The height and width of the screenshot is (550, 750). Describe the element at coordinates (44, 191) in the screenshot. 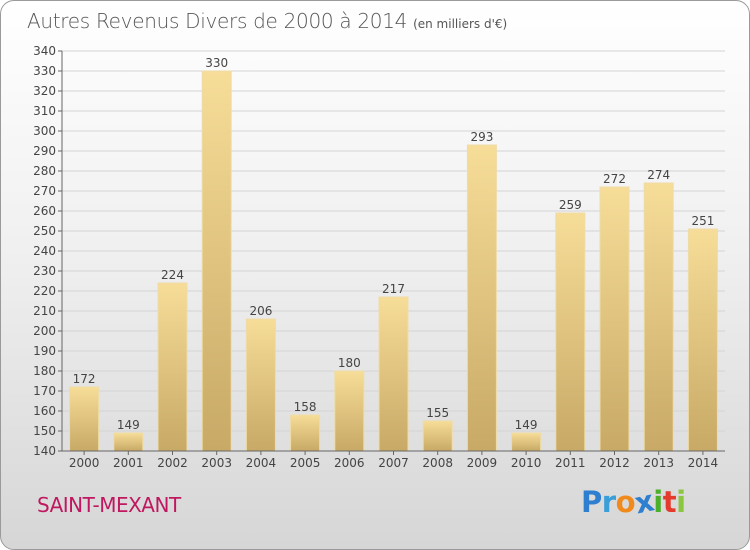

I see `y-tick-label: 270` at that location.